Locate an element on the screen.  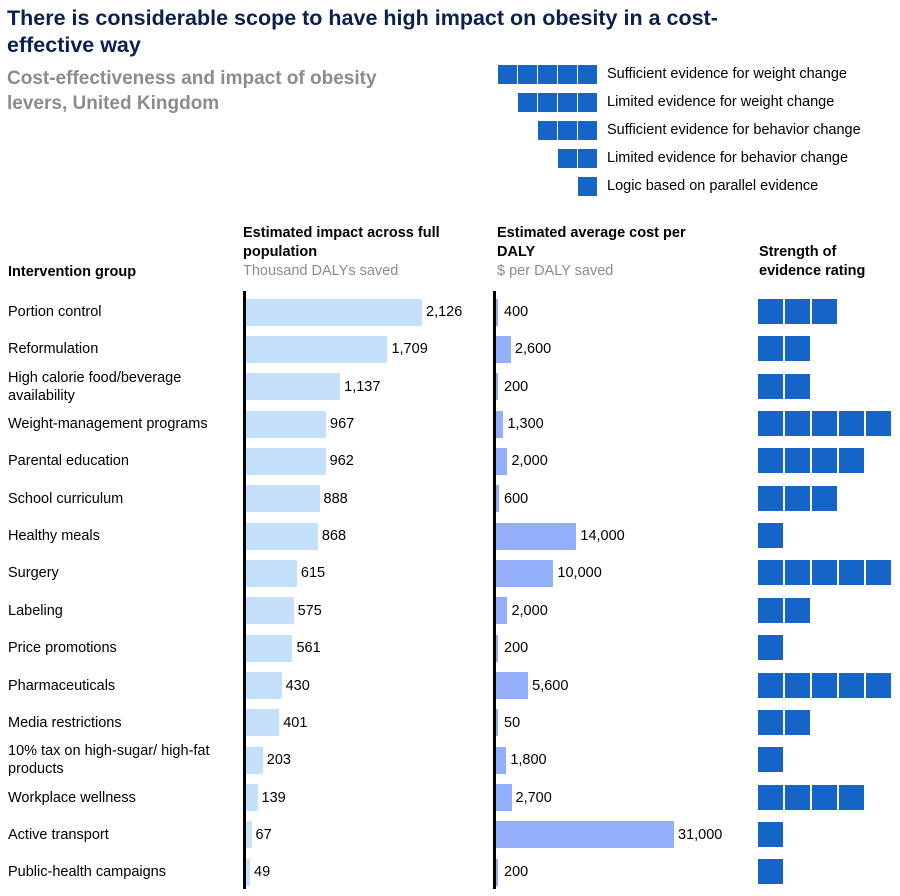
cost-axis-line is located at coordinates (494, 590).